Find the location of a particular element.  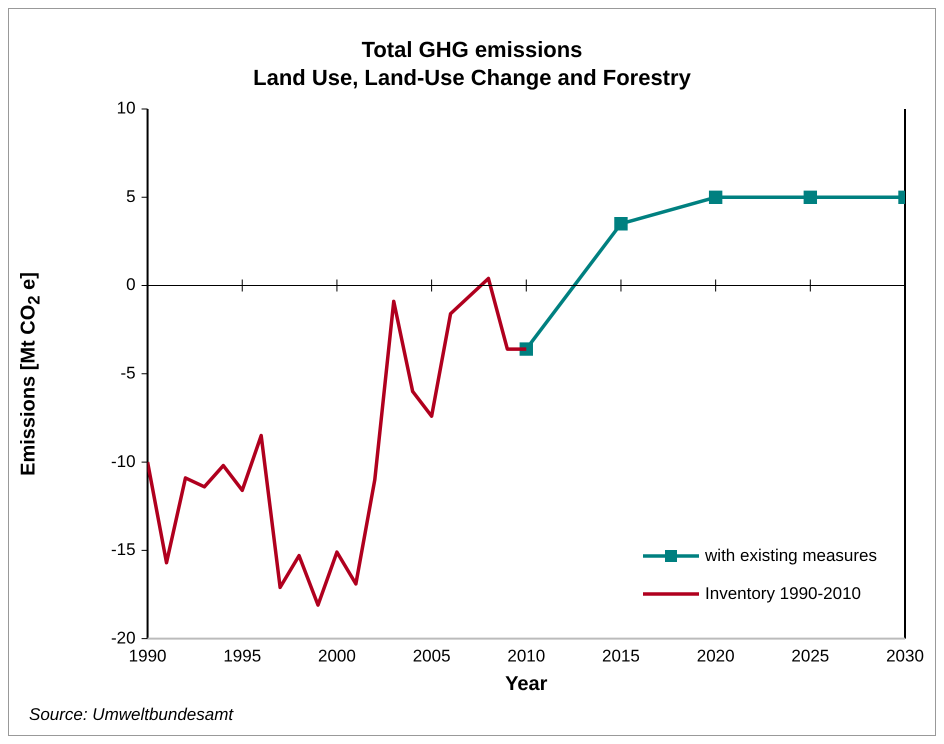

y-tick-label: 10 is located at coordinates (126, 108).